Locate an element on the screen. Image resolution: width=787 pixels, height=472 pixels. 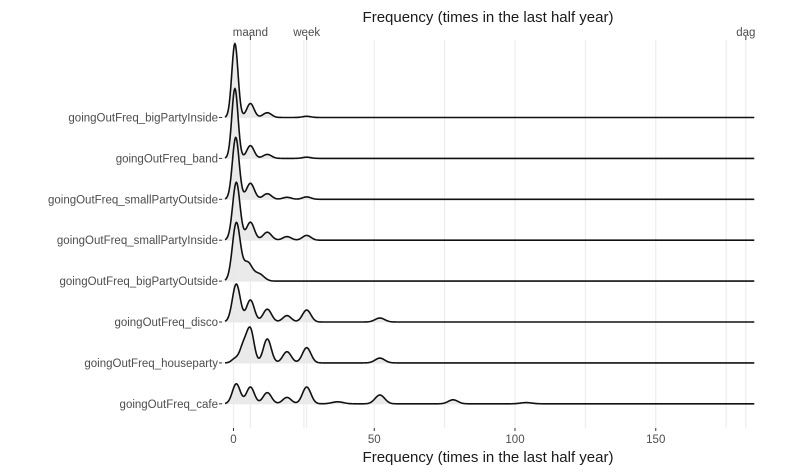
top-tick-label: dag is located at coordinates (745, 33).